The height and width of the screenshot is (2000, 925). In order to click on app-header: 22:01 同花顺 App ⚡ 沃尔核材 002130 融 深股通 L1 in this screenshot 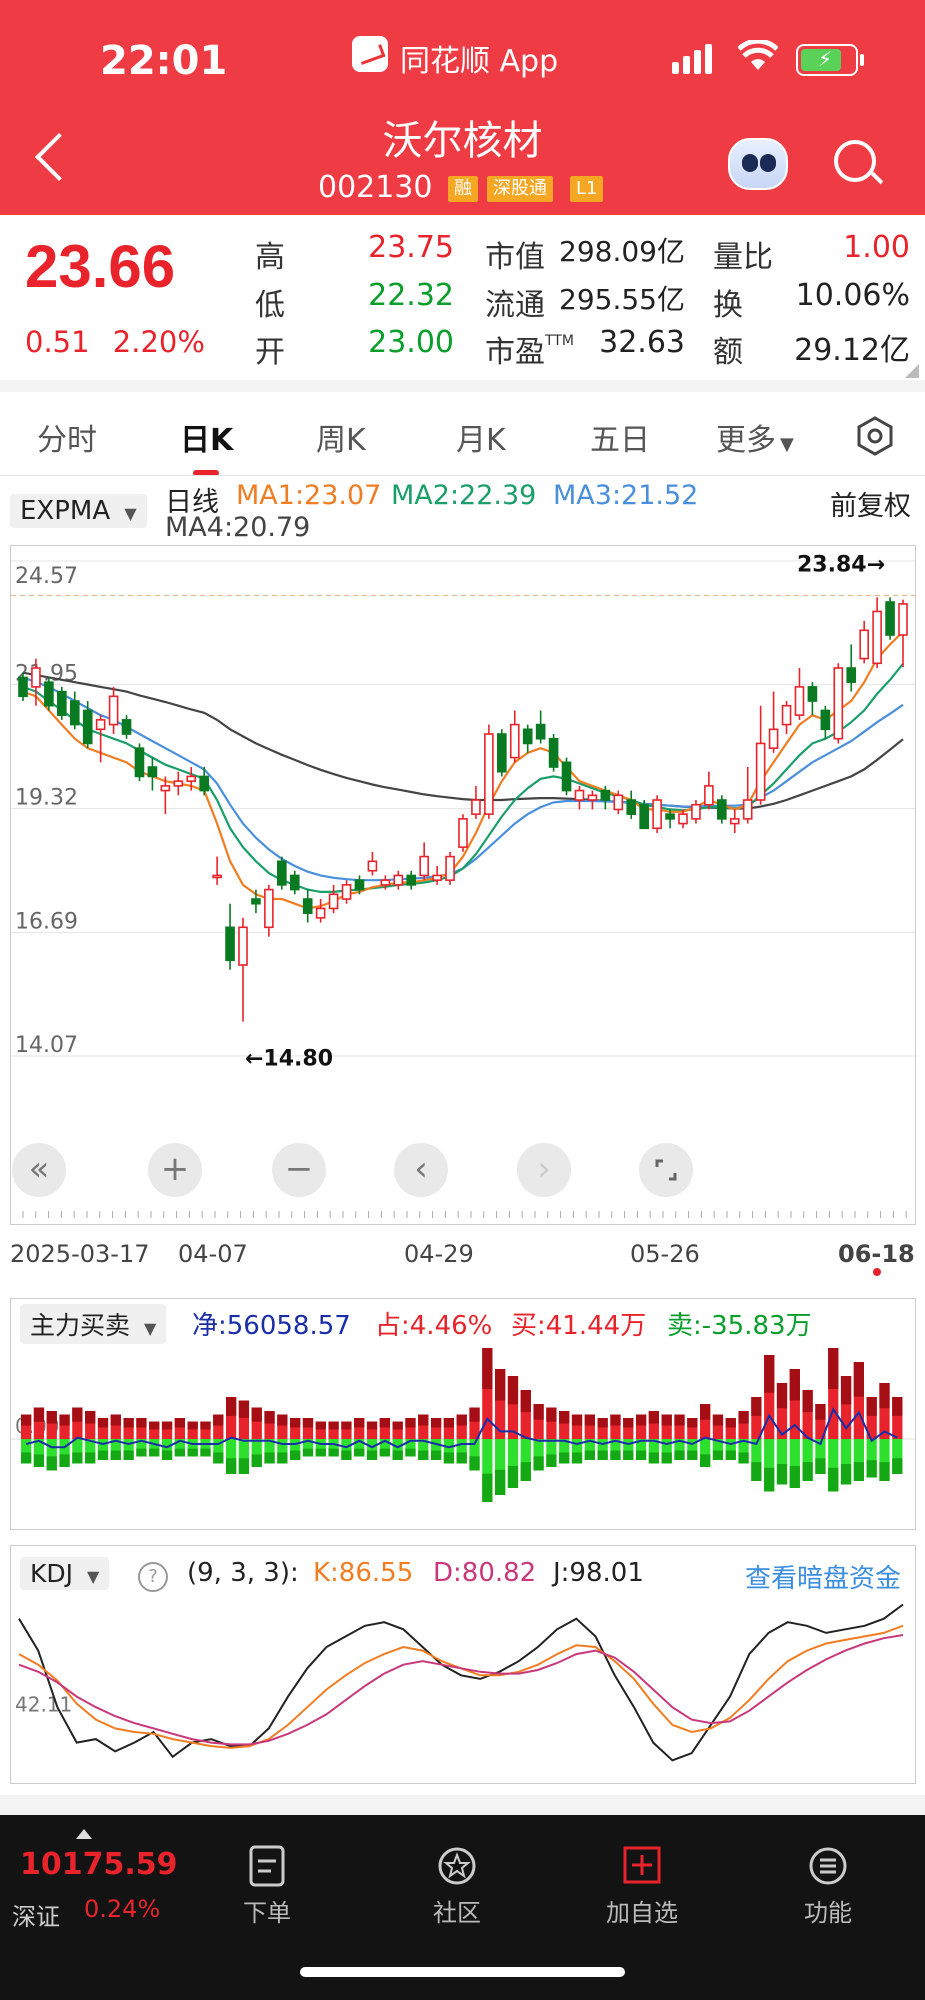, I will do `click(462, 107)`.